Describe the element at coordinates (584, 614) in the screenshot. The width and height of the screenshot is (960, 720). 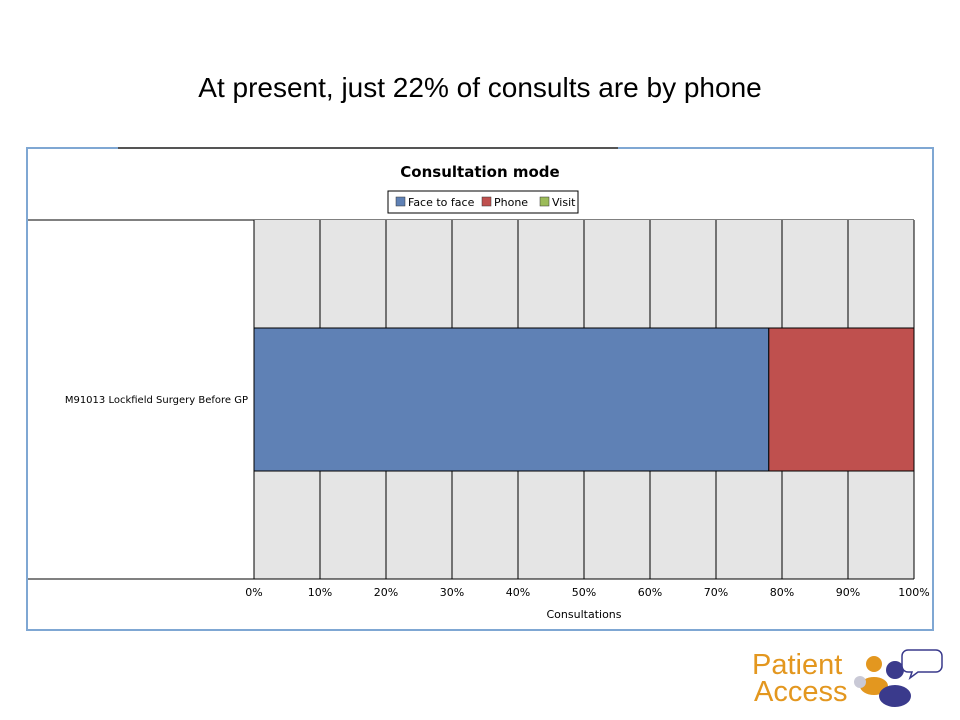
I see `x-axis-title: Consultations` at that location.